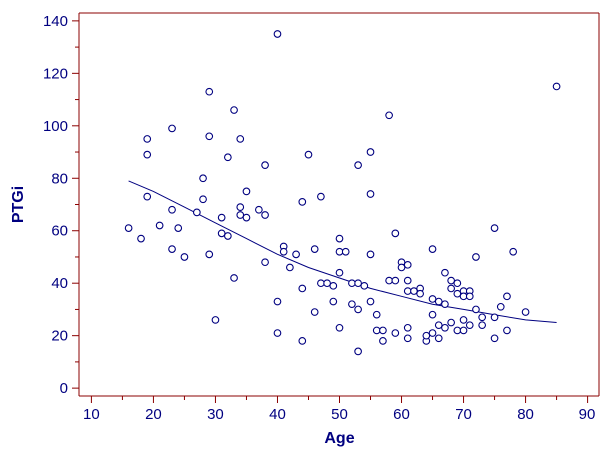 This screenshot has height=449, width=600. I want to click on y-tick-label: 0, so click(64, 388).